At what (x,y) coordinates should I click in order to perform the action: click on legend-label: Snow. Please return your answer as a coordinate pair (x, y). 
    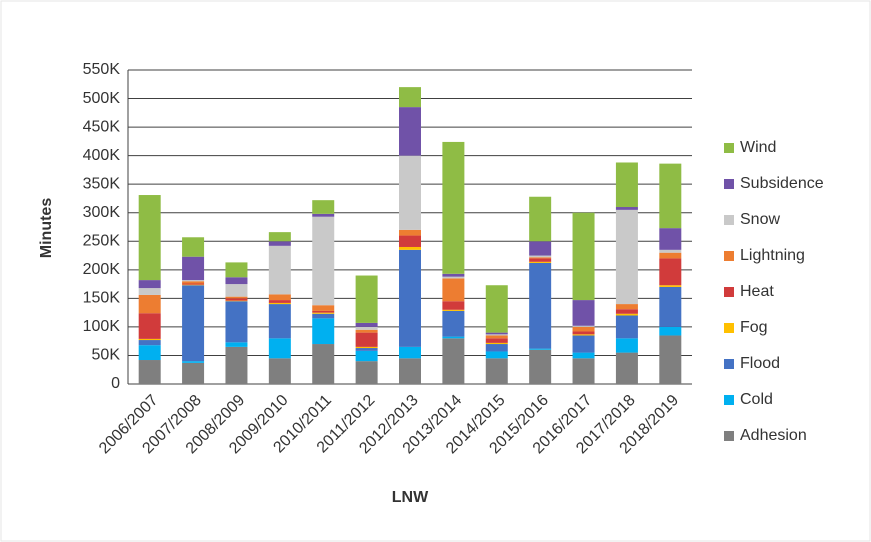
    Looking at the image, I should click on (760, 219).